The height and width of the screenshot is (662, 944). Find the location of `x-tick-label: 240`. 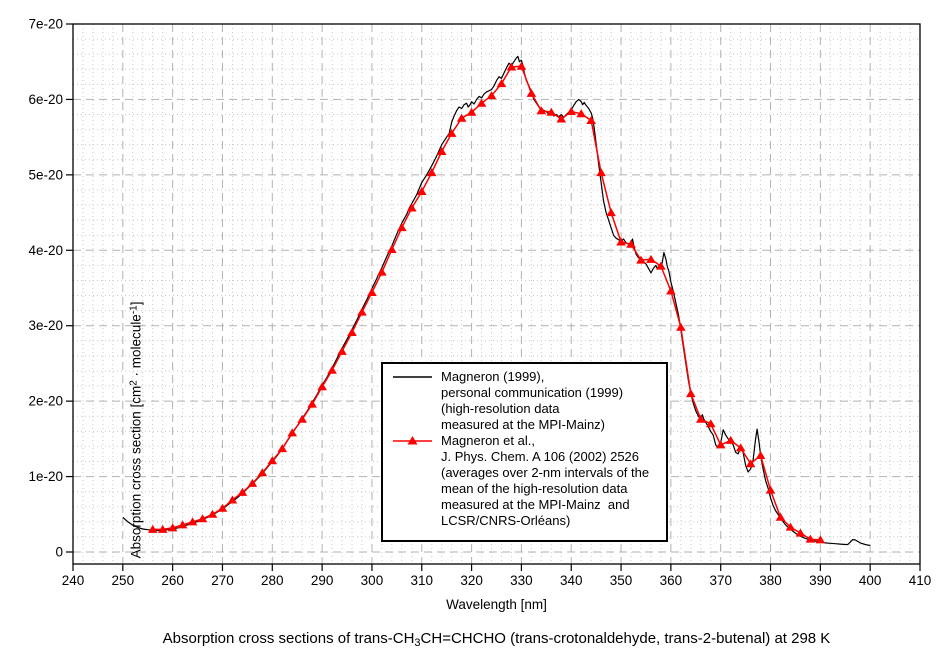

x-tick-label: 240 is located at coordinates (73, 580).